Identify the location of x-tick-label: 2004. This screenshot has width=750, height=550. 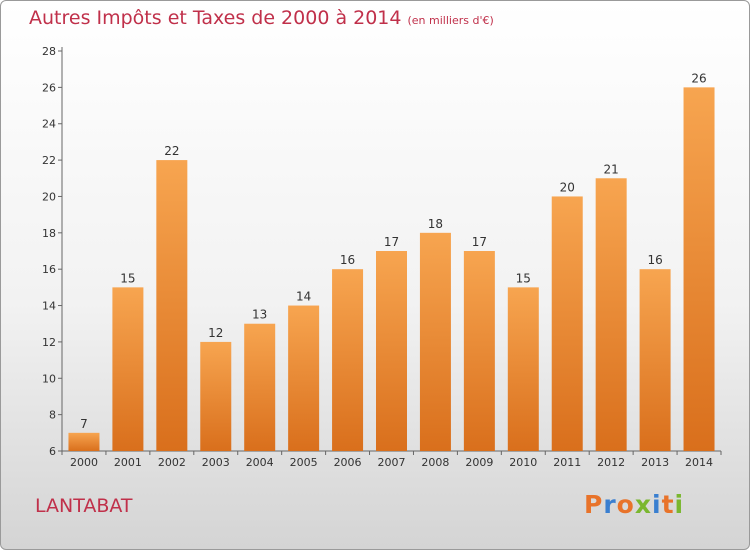
(260, 462).